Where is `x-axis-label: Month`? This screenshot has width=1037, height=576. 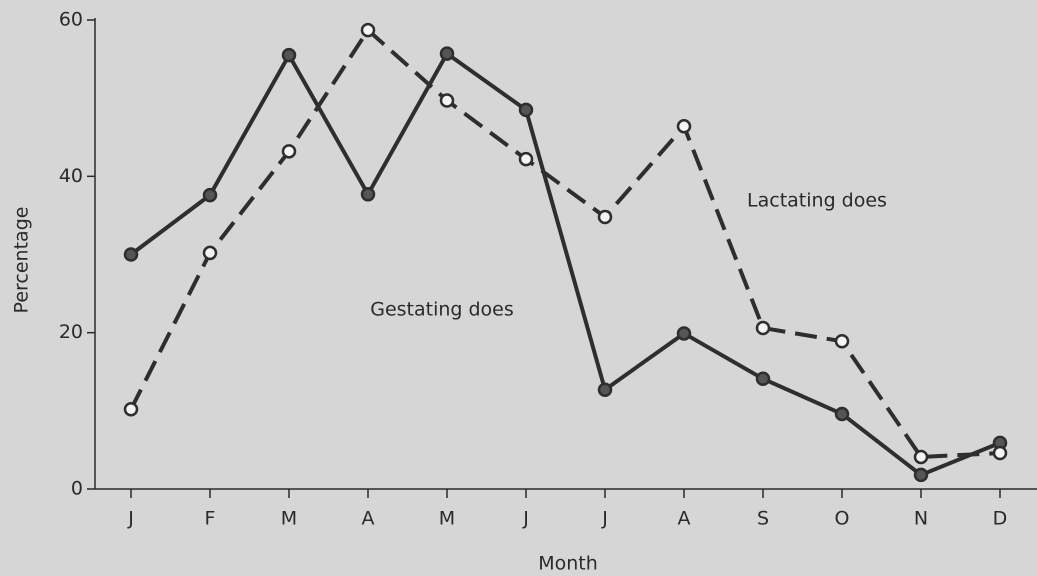 x-axis-label: Month is located at coordinates (568, 564).